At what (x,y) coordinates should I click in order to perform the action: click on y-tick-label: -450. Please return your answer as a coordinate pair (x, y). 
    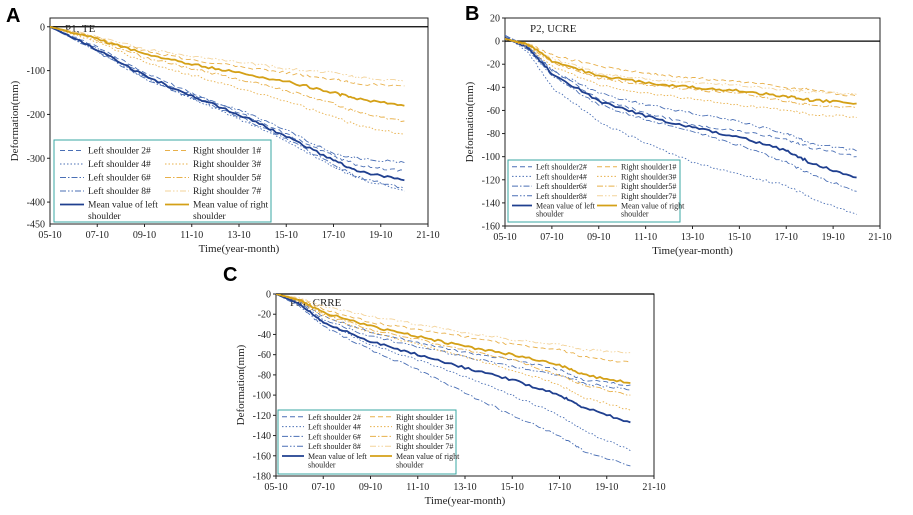
    Looking at the image, I should click on (36, 225).